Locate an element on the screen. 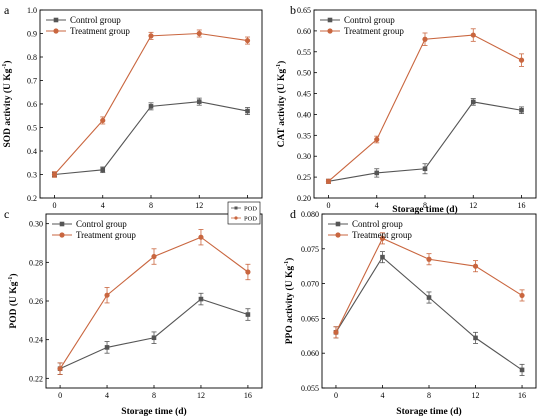  series-line-control is located at coordinates (151, 138).